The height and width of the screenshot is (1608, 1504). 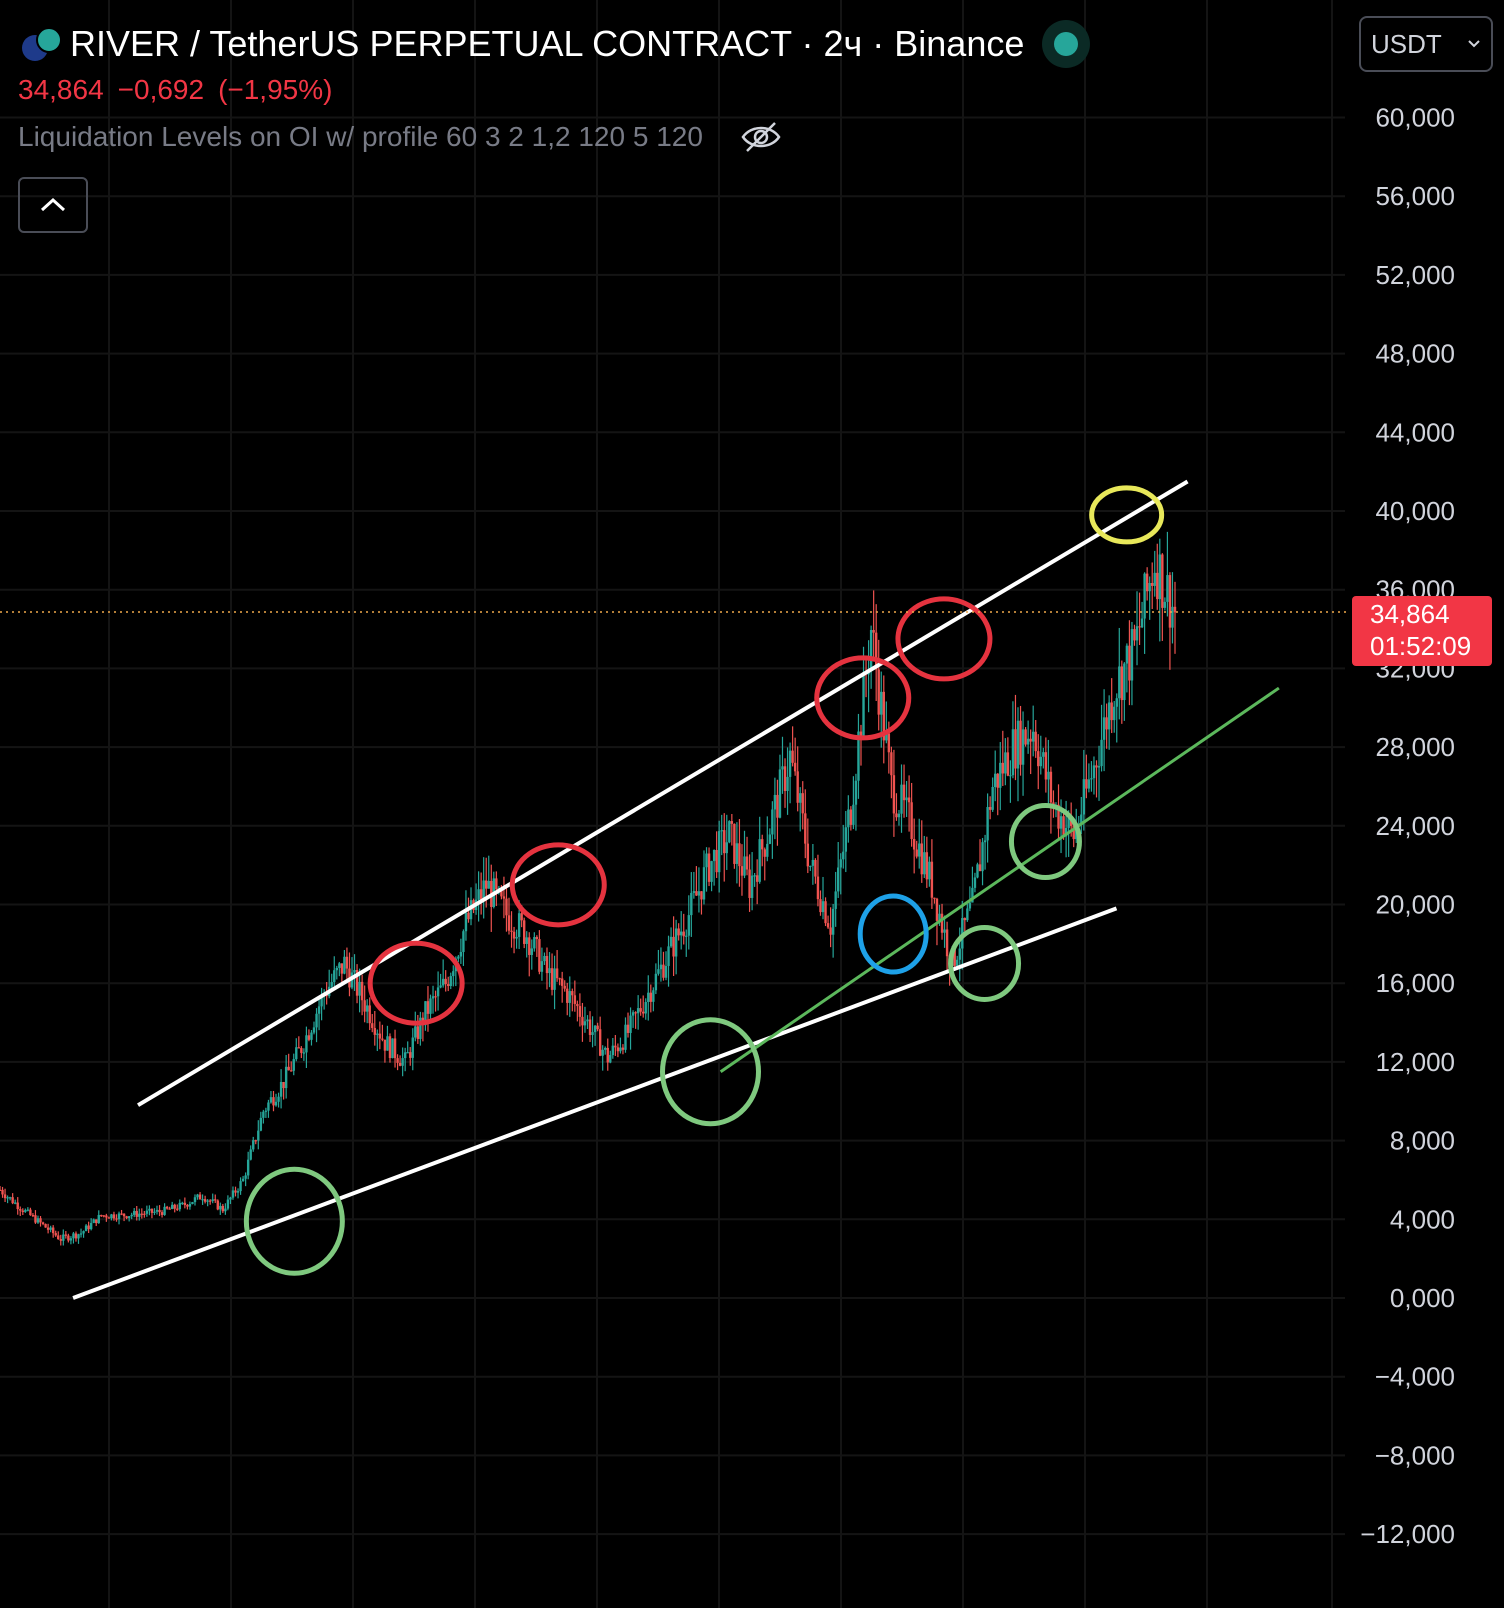 I want to click on market-open-dot-icon, so click(x=1066, y=44).